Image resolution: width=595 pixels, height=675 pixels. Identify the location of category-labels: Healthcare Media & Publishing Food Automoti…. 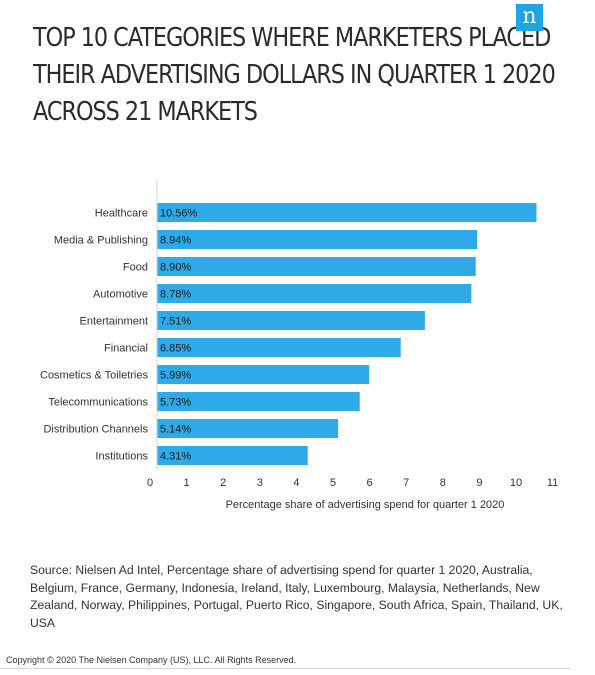
(94, 335).